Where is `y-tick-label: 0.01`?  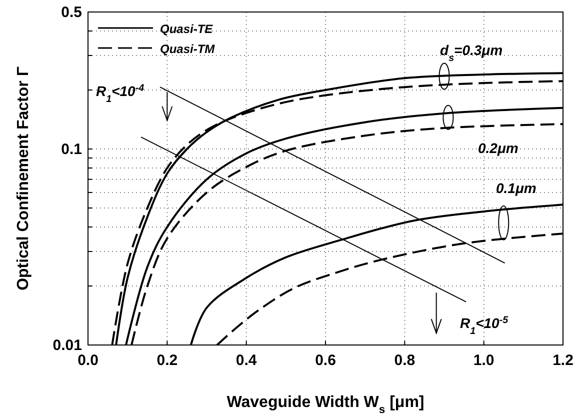 y-tick-label: 0.01 is located at coordinates (67, 345).